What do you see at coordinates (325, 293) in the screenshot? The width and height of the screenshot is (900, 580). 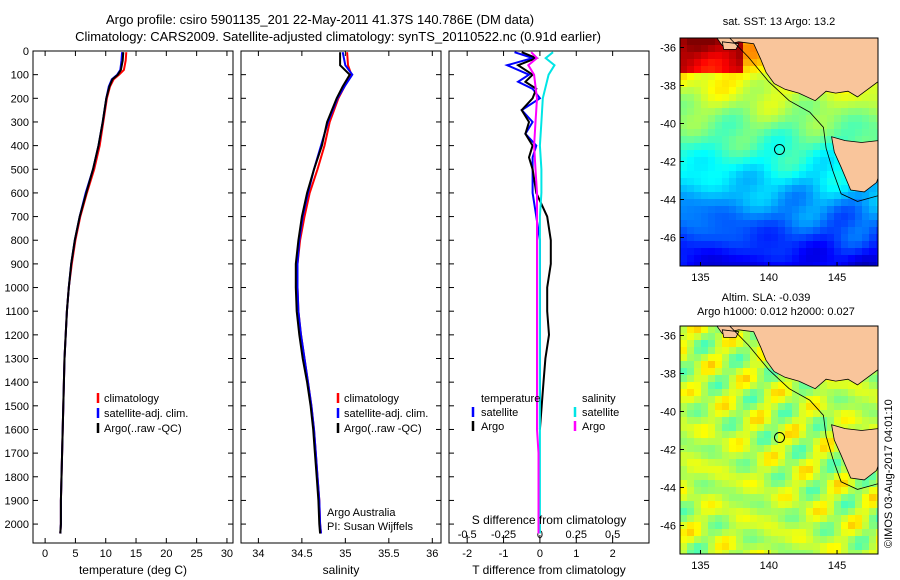 I see `series-line-satellite-adj-clim-` at bounding box center [325, 293].